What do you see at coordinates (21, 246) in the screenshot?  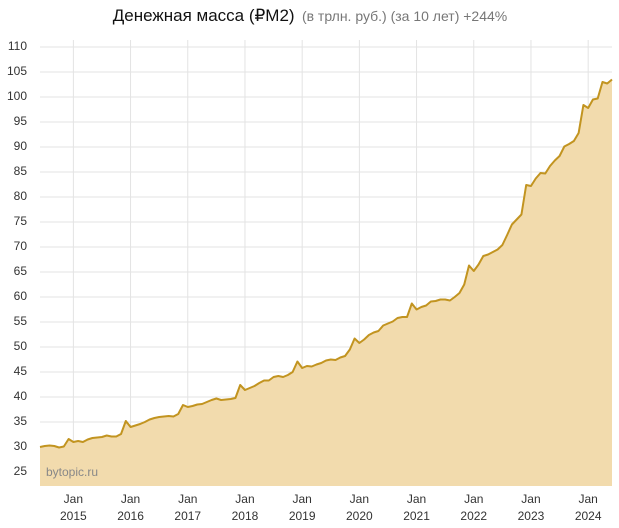 I see `y-tick-label: 70` at bounding box center [21, 246].